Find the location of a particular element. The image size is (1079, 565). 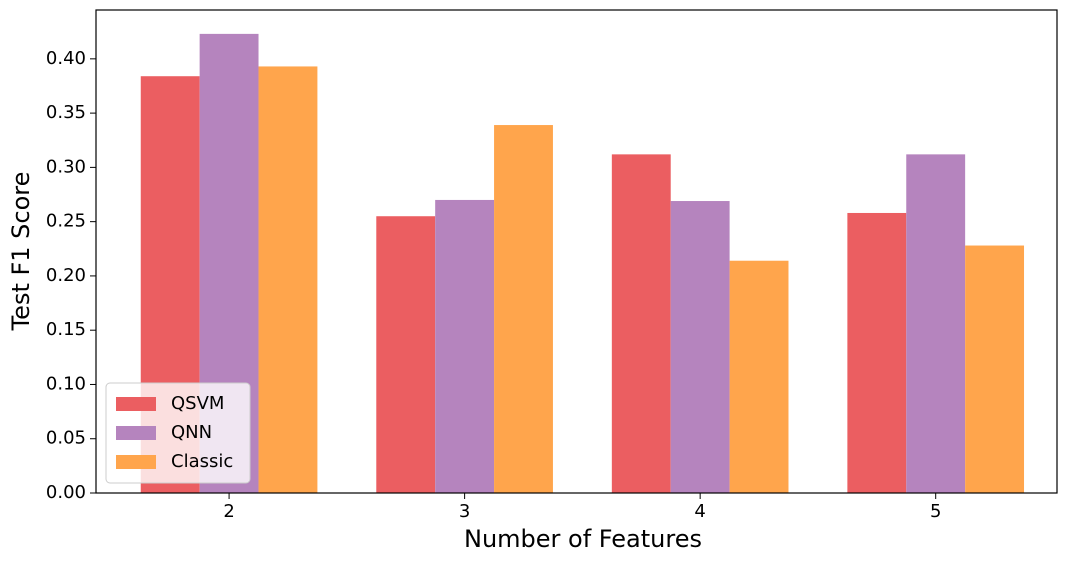

y-tick-label: 0.00 is located at coordinates (66, 492).